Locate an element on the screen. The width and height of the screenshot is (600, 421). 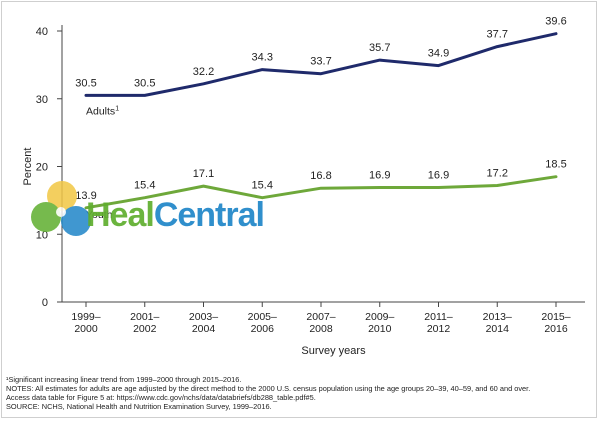
x-tick-label: 2006 is located at coordinates (263, 329).